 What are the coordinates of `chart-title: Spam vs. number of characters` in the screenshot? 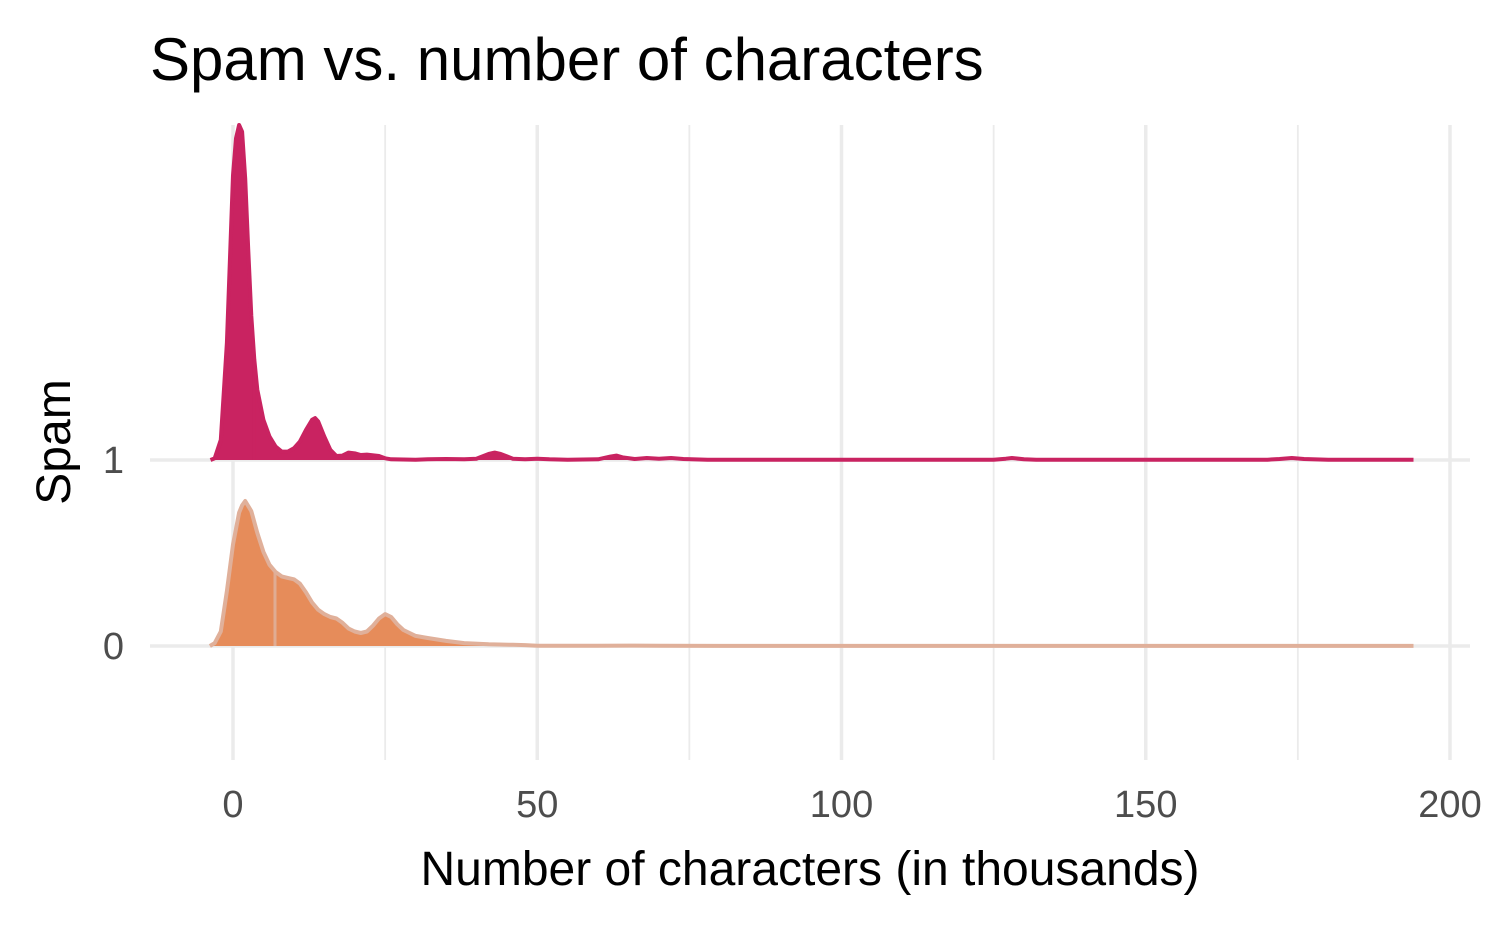 It's located at (567, 59).